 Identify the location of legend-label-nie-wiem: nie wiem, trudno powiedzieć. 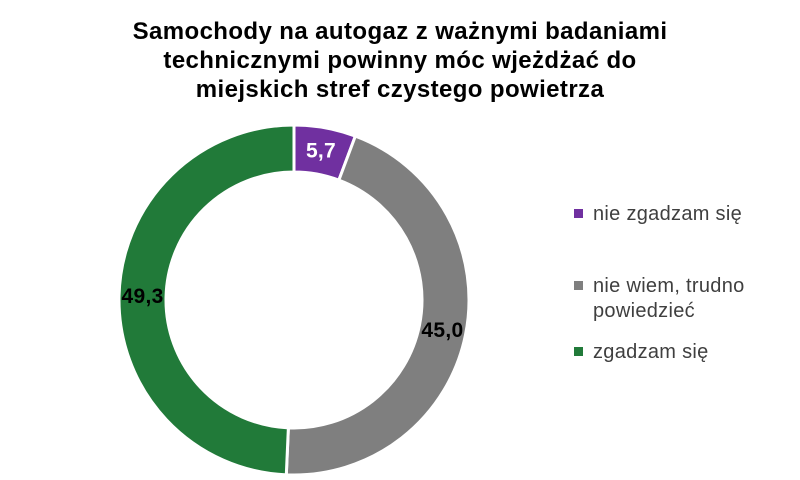
(669, 298).